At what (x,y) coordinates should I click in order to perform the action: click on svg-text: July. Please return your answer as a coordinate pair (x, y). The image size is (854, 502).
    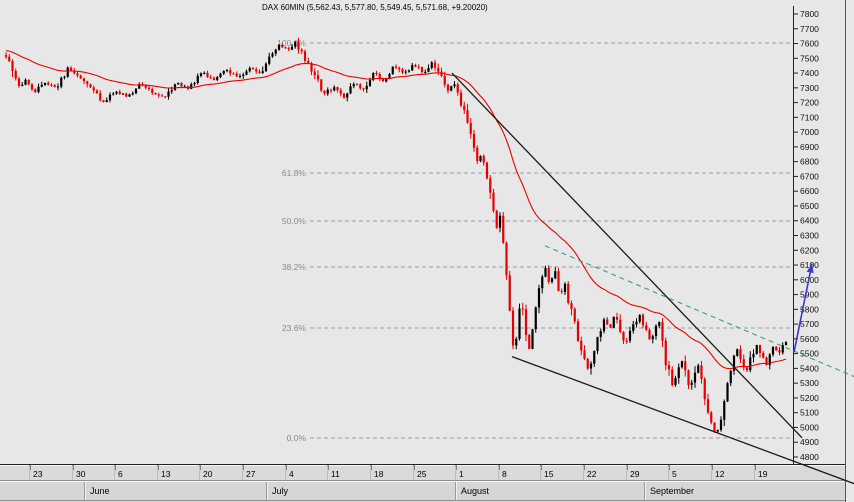
    Looking at the image, I should click on (280, 491).